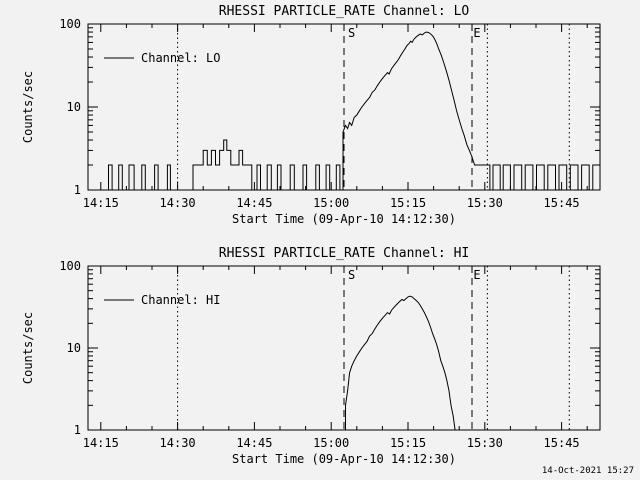 The height and width of the screenshot is (480, 640). Describe the element at coordinates (344, 253) in the screenshot. I see `chart-title: RHESSI PARTICLE_RATE Channel: HI` at that location.